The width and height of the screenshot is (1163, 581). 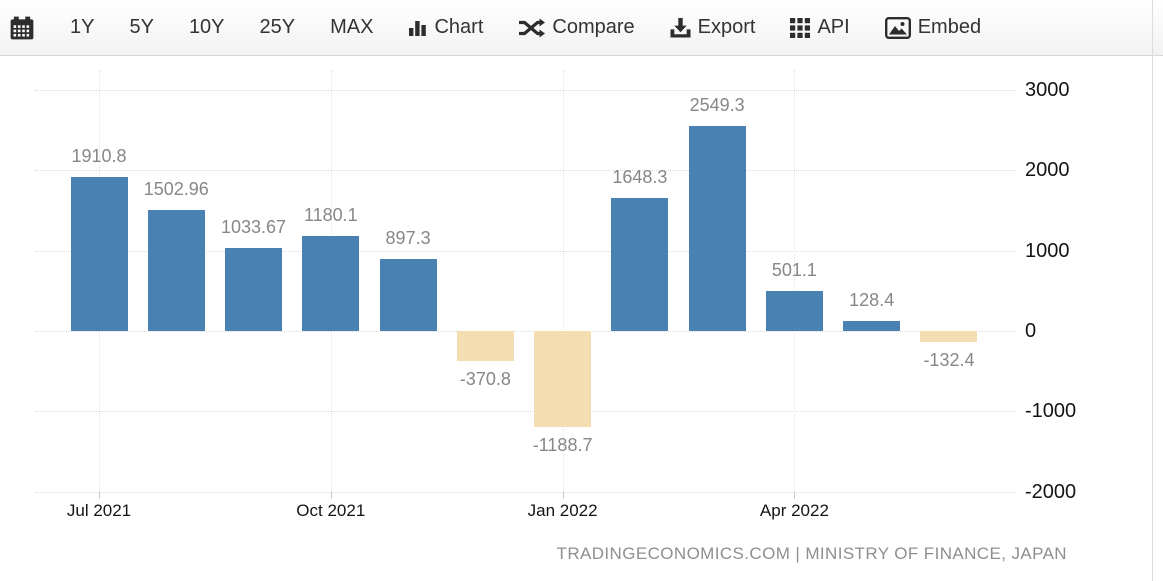 What do you see at coordinates (176, 189) in the screenshot?
I see `bar-value-label: 1502.96` at bounding box center [176, 189].